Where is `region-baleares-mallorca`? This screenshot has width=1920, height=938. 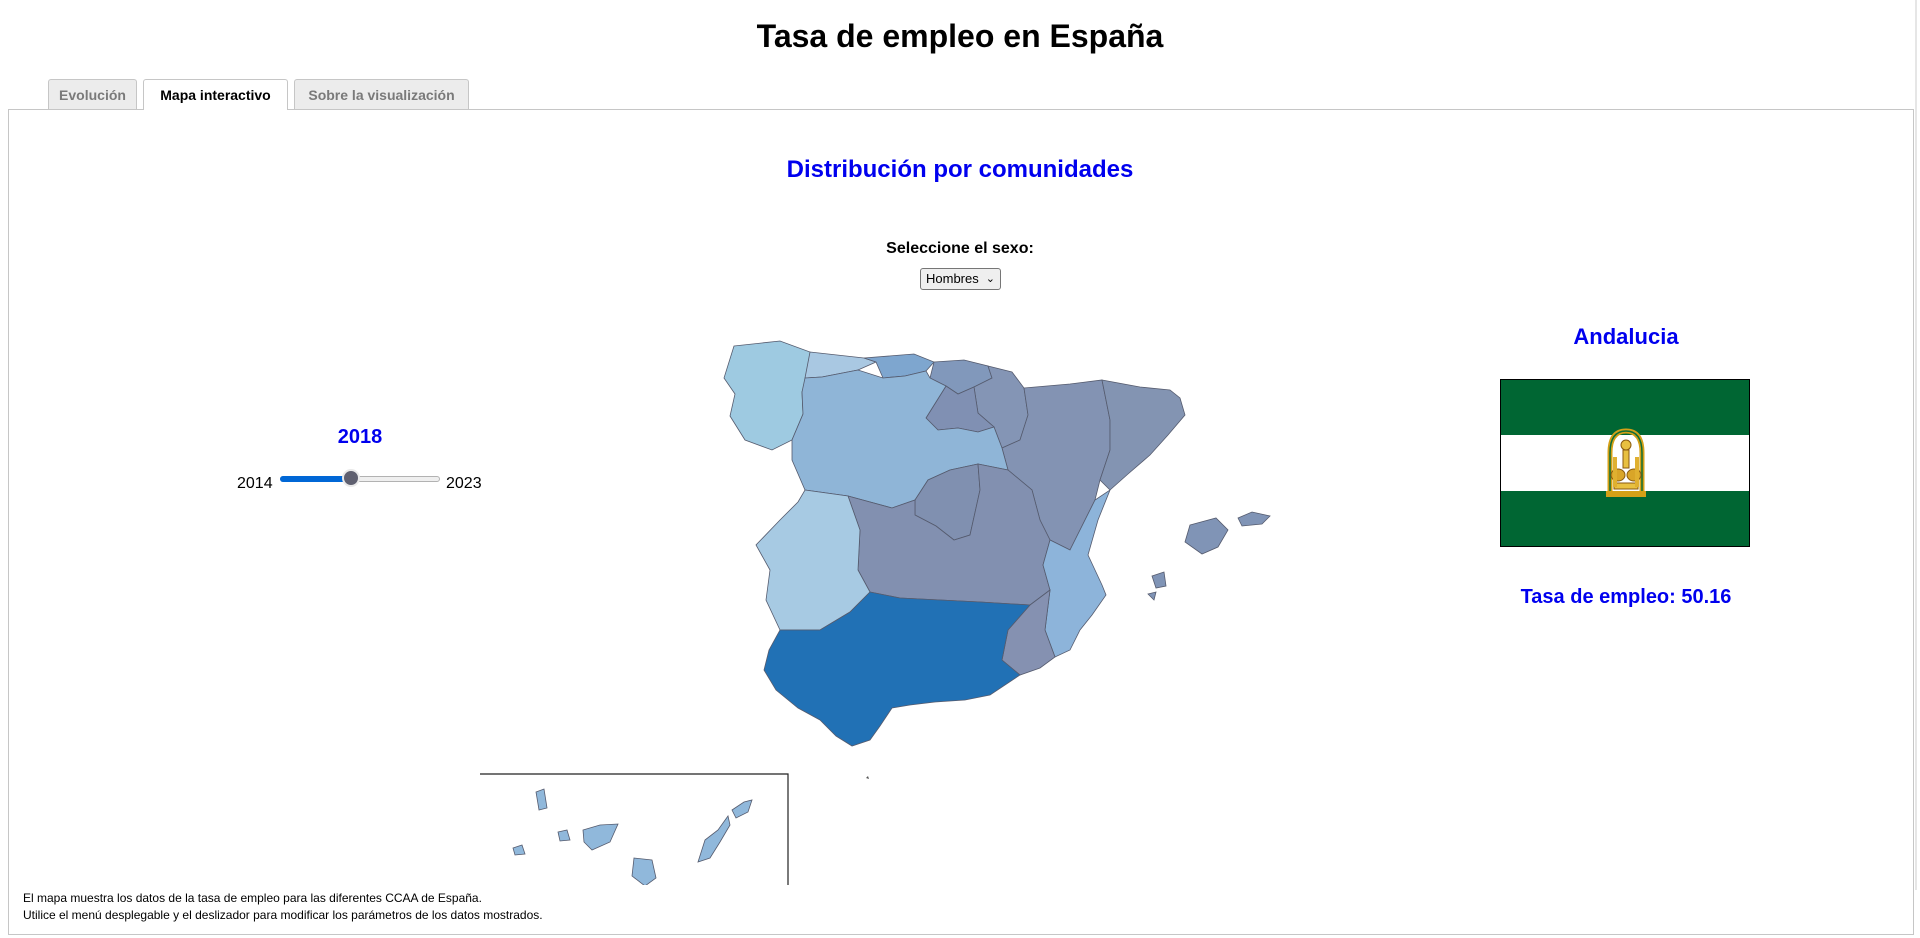 region-baleares-mallorca is located at coordinates (1206, 536).